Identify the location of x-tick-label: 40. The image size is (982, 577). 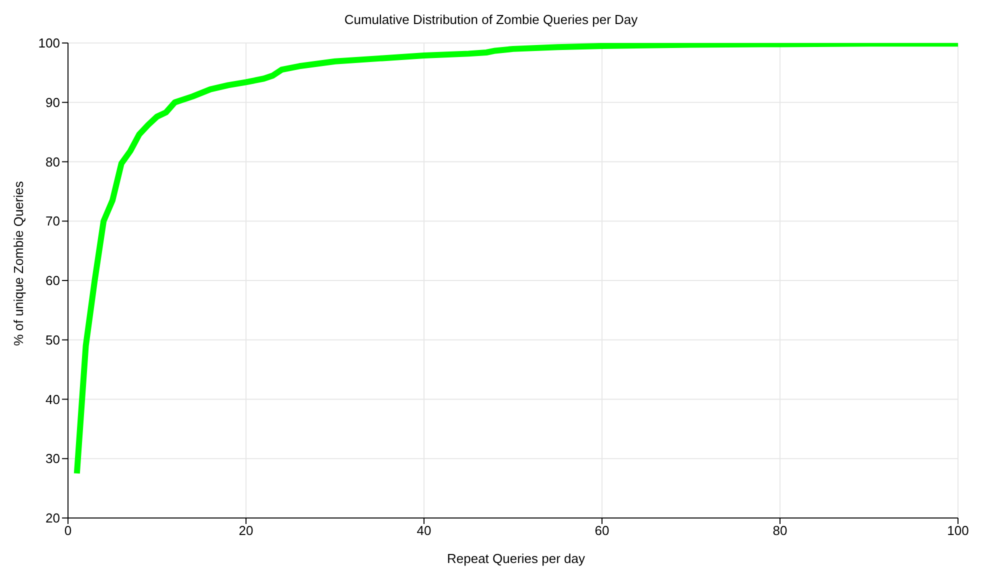
(424, 530).